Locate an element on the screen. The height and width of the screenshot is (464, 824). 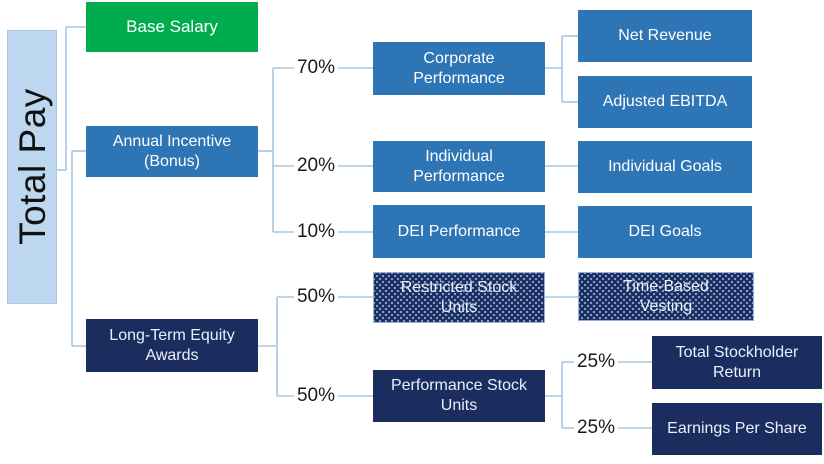
annual-incentive-box: Annual Incentive (Bonus) is located at coordinates (172, 151).